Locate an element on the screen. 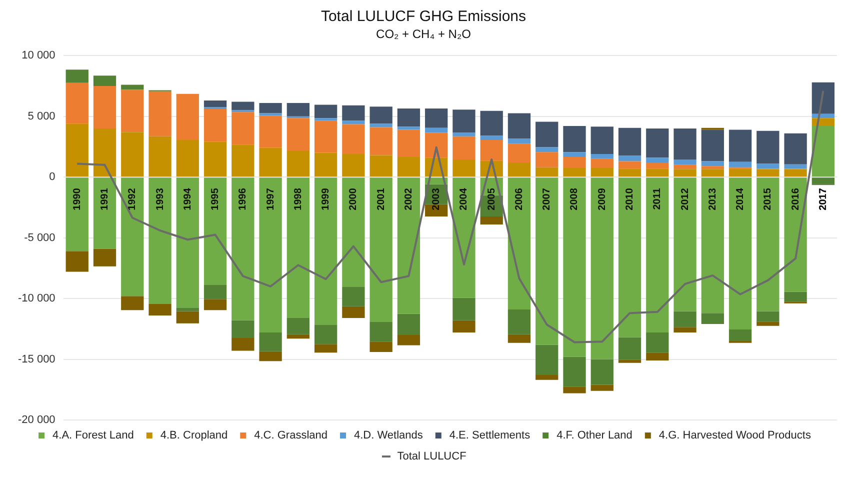 The width and height of the screenshot is (847, 483). chart-subtitle: CO₂ + CH₄ + N₂O is located at coordinates (423, 34).